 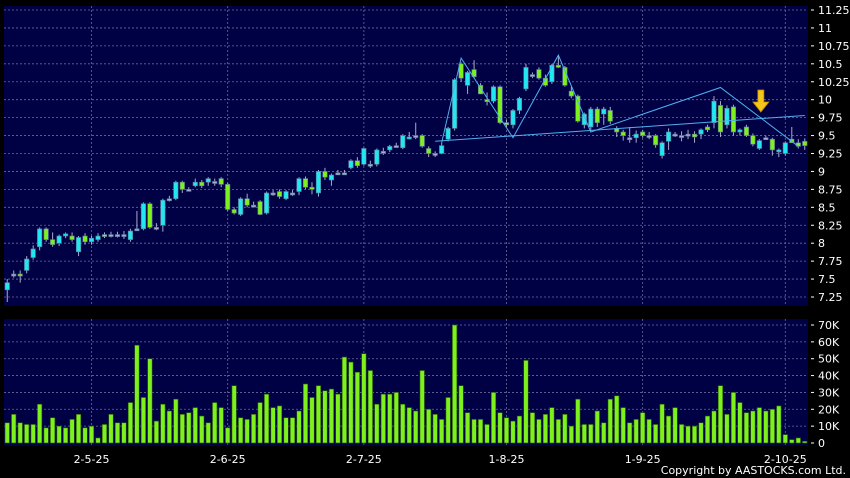 I want to click on y-tick-label: 7.25, so click(x=830, y=297).